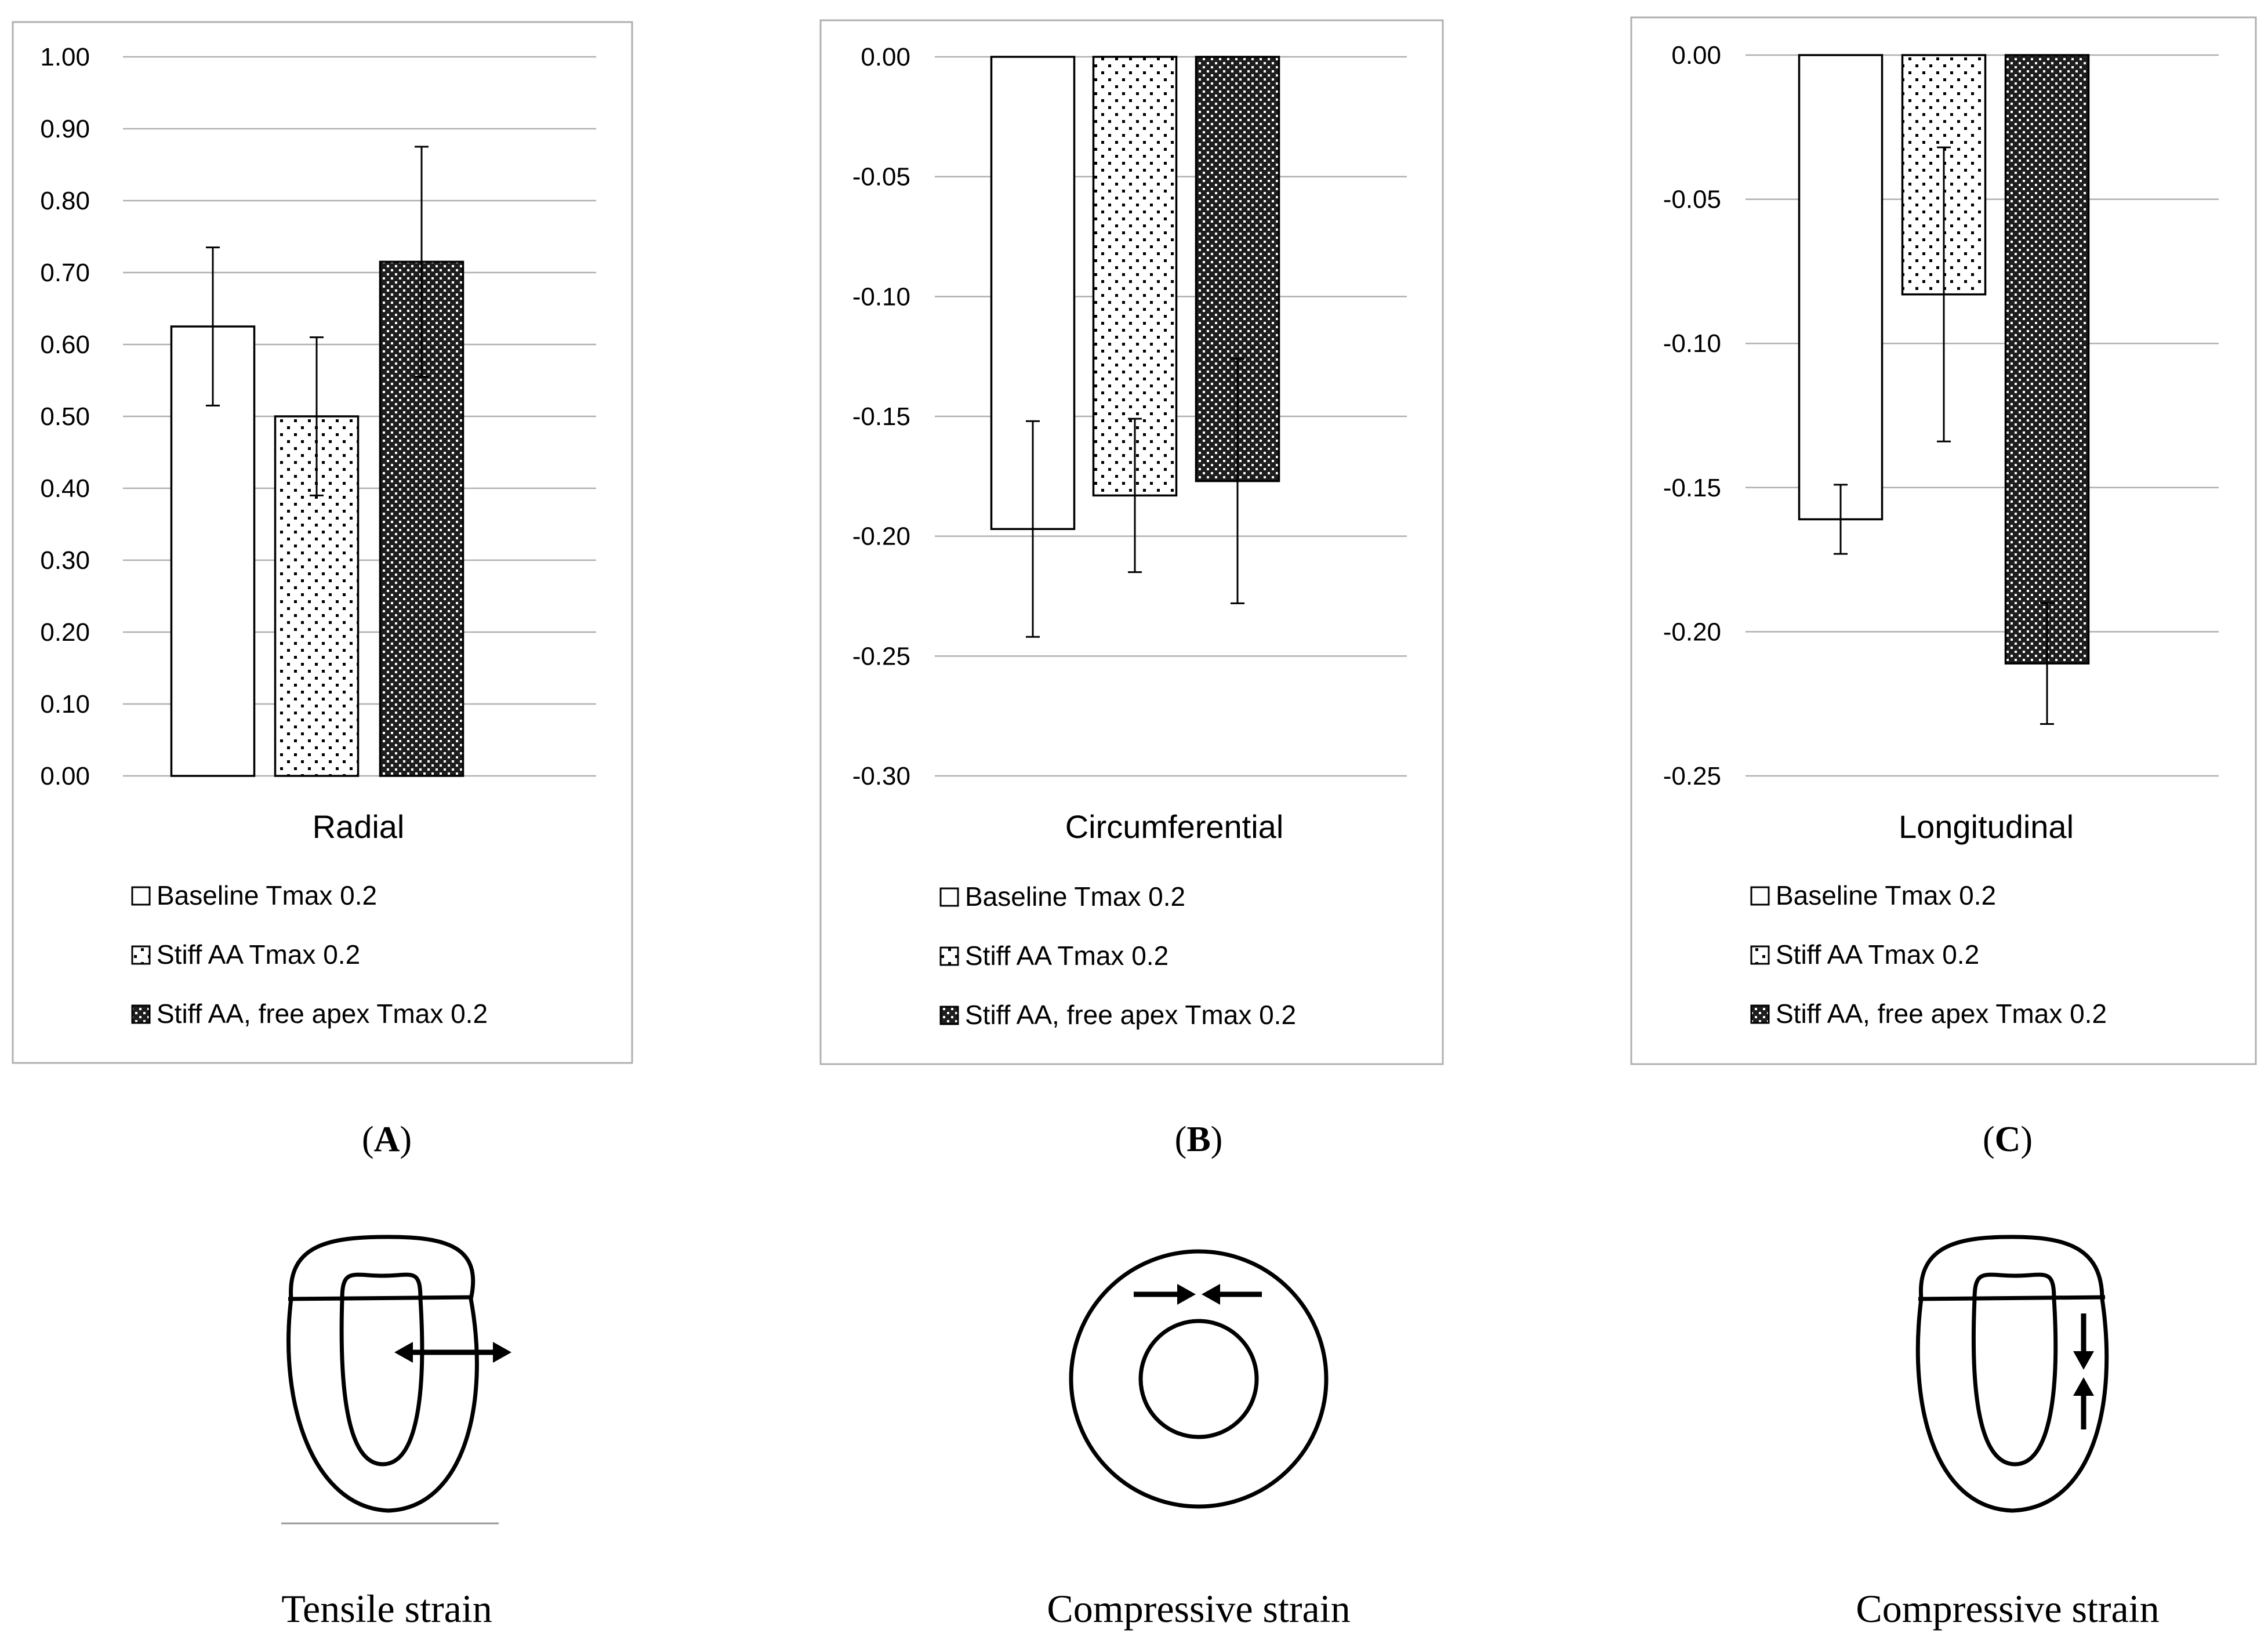 The width and height of the screenshot is (2268, 1644). I want to click on panel-label-b-letter: B, so click(1198, 1139).